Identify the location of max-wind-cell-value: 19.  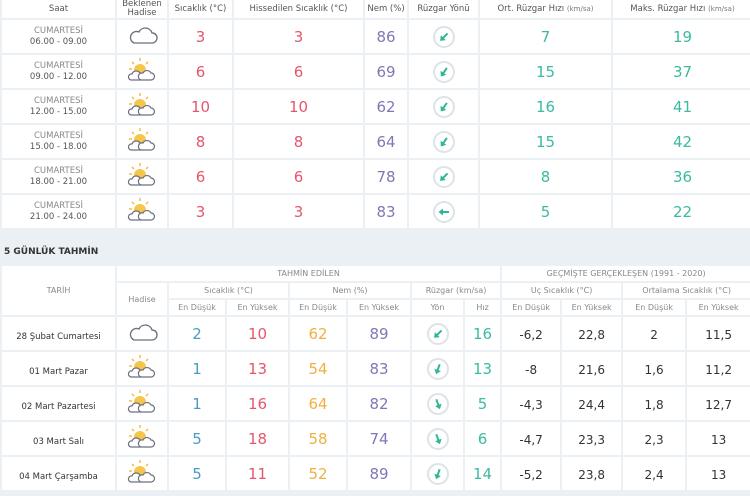
(682, 37).